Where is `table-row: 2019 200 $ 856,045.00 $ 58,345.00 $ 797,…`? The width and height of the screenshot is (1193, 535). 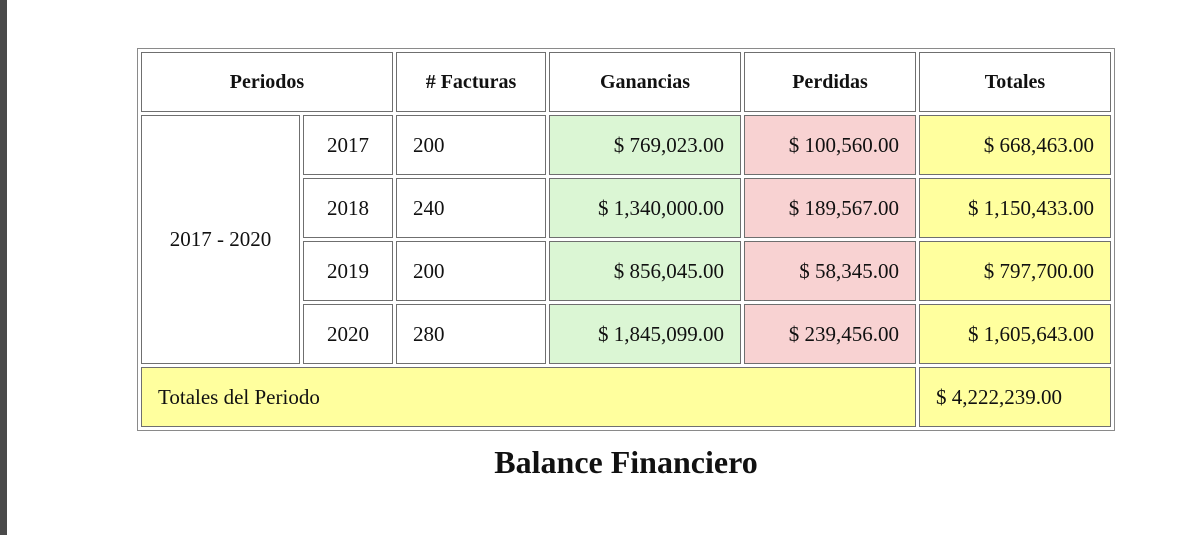
table-row: 2019 200 $ 856,045.00 $ 58,345.00 $ 797,… is located at coordinates (626, 271).